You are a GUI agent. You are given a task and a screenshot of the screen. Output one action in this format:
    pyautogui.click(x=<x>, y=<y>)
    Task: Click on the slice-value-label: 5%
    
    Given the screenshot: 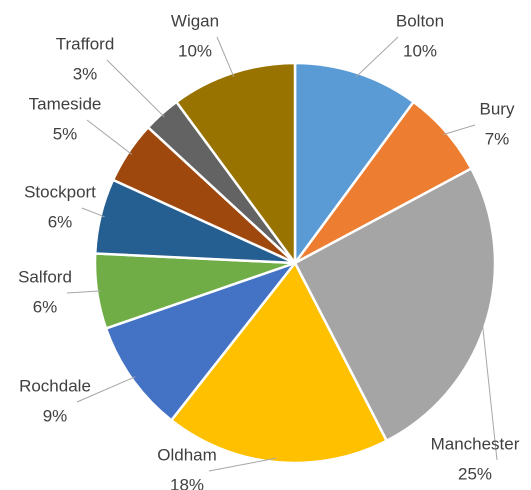 What is the action you would take?
    pyautogui.click(x=65, y=133)
    